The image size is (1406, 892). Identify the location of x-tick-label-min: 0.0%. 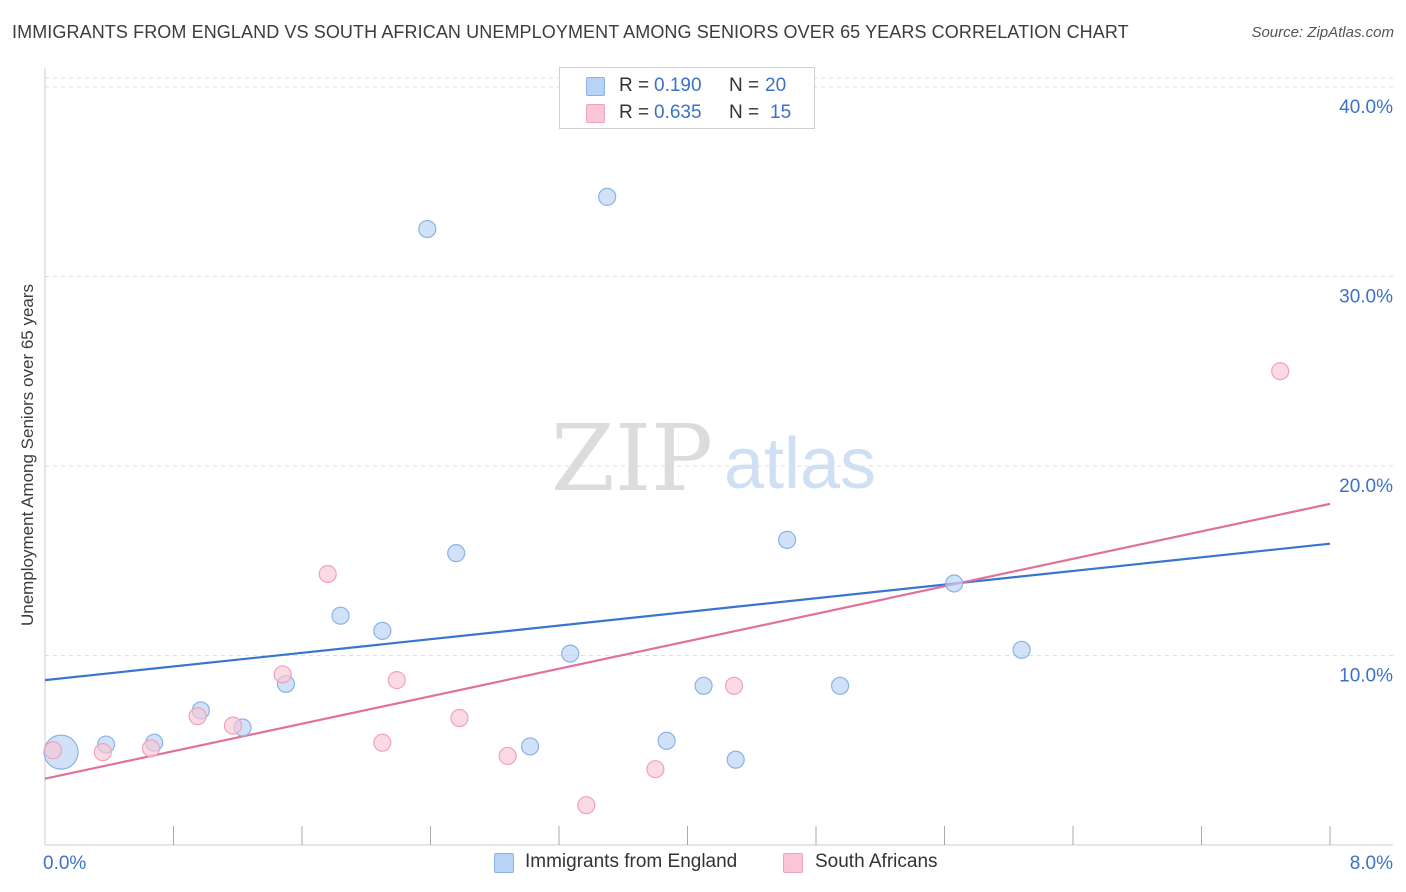
(64, 863).